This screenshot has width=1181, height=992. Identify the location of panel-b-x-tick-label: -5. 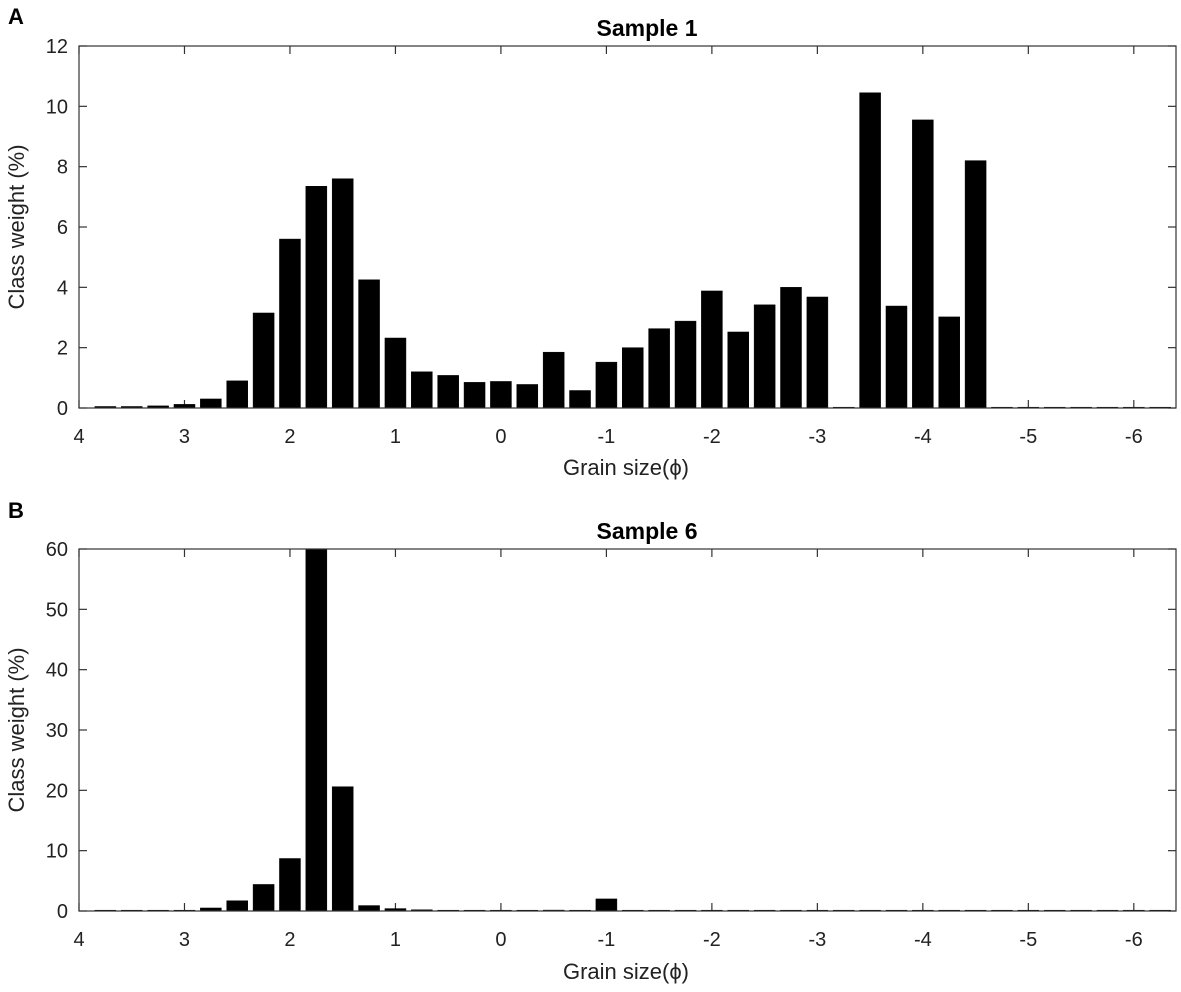
(1028, 940).